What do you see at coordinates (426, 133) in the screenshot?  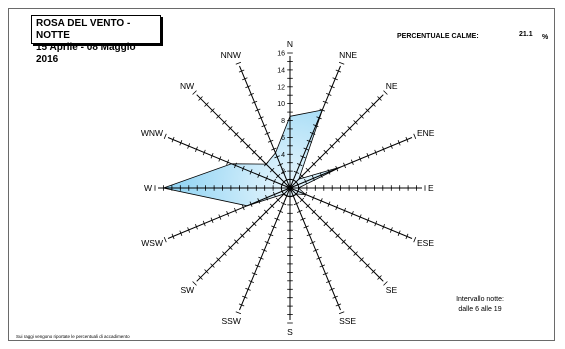 I see `direction-label-ene: ENE` at bounding box center [426, 133].